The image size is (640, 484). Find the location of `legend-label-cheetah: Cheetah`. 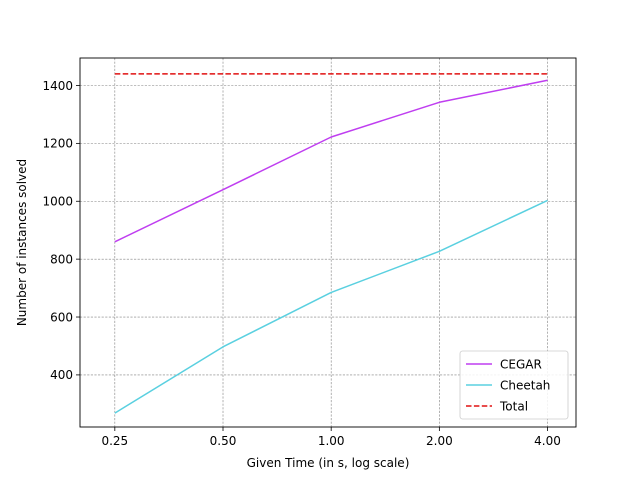

legend-label-cheetah: Cheetah is located at coordinates (525, 385).